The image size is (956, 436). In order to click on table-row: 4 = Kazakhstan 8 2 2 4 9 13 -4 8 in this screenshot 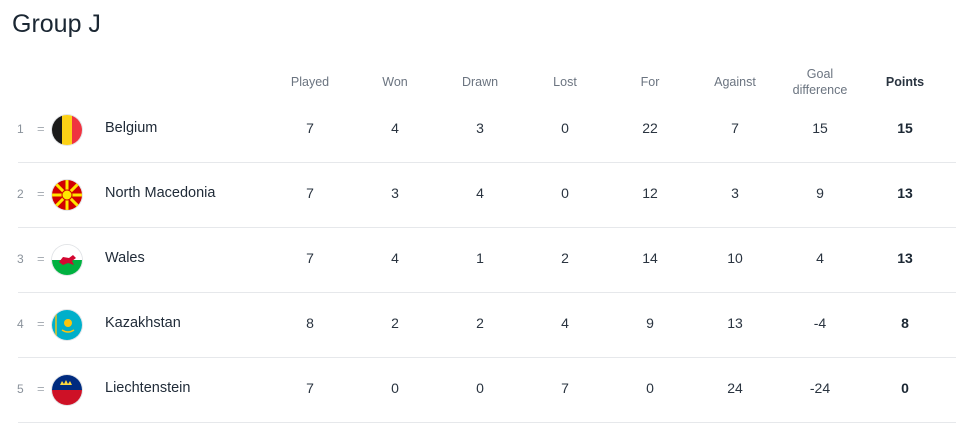, I will do `click(478, 325)`.